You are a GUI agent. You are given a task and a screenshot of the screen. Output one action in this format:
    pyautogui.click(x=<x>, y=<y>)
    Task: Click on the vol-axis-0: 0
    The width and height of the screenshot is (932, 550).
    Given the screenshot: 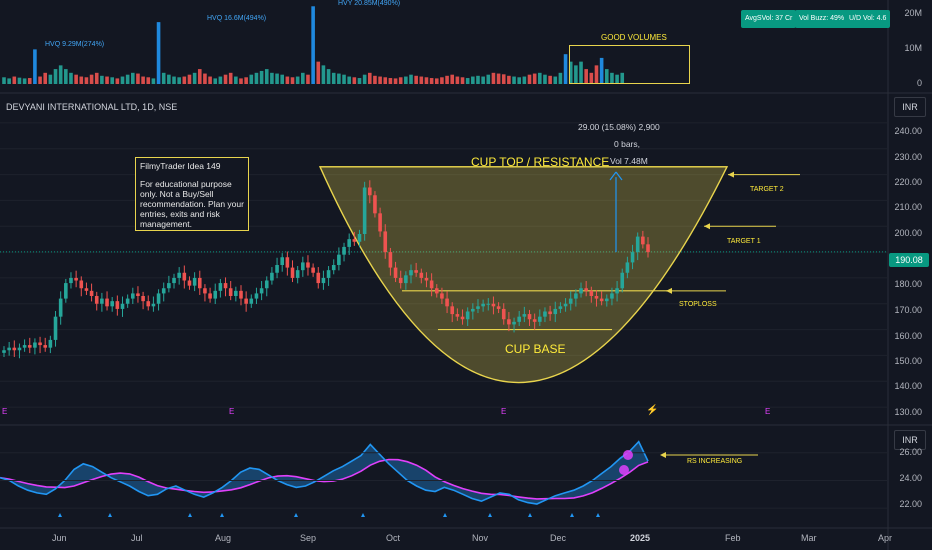 What is the action you would take?
    pyautogui.click(x=919, y=83)
    